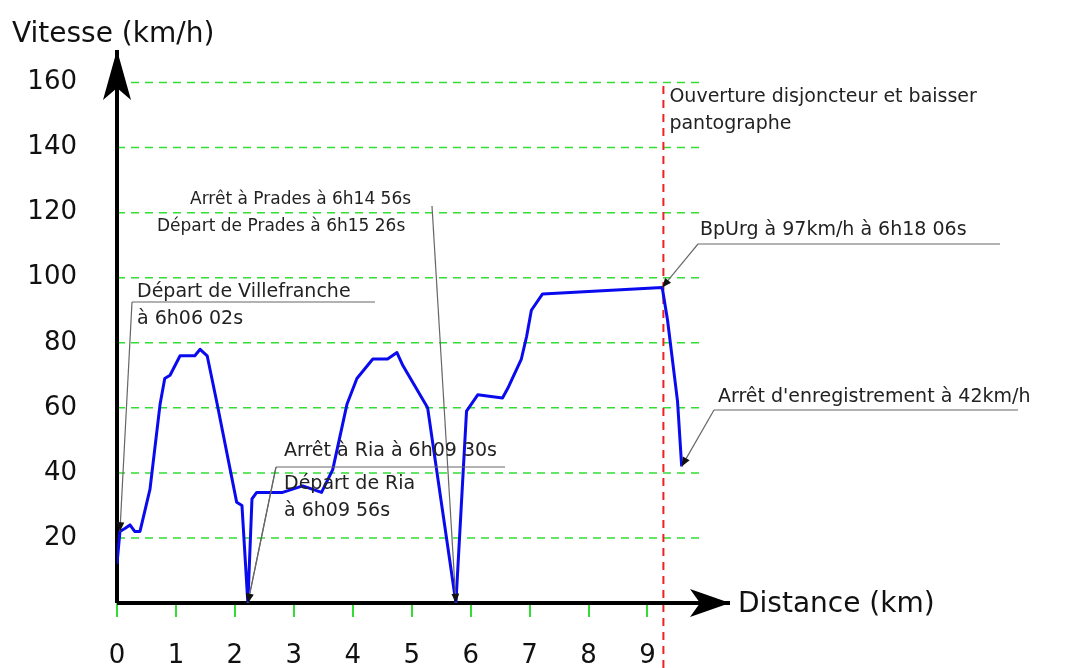  What do you see at coordinates (244, 303) in the screenshot?
I see `annotation: Départ de Villefranche à 6h06 02s` at bounding box center [244, 303].